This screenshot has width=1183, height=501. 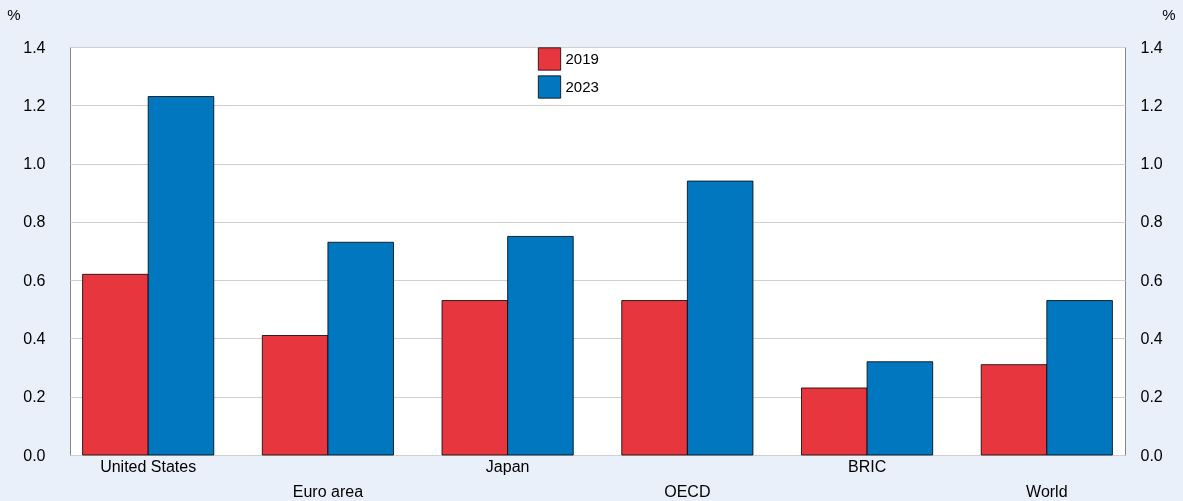 What do you see at coordinates (582, 58) in the screenshot?
I see `legend-label: 2019` at bounding box center [582, 58].